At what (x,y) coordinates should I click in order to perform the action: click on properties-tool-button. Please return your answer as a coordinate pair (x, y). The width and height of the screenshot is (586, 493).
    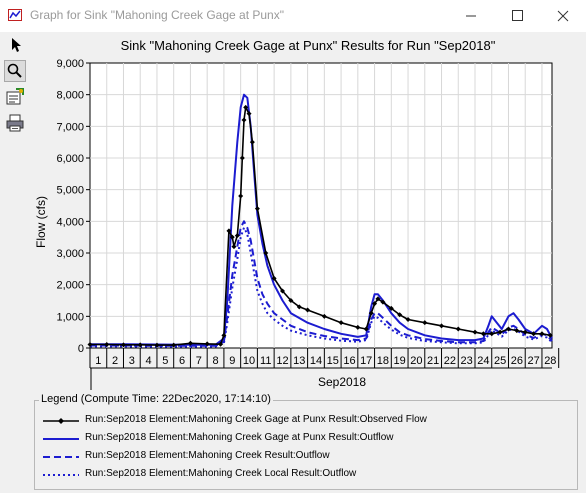
    Looking at the image, I should click on (15, 97).